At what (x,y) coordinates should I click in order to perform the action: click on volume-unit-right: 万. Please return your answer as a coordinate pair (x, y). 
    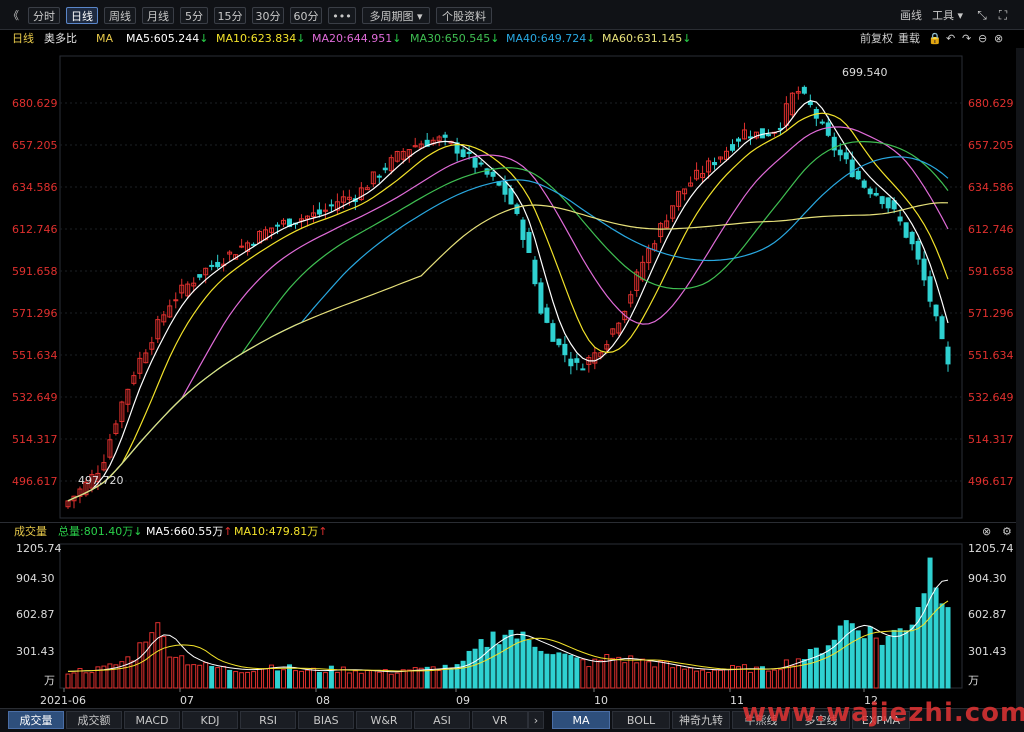
    Looking at the image, I should click on (973, 680).